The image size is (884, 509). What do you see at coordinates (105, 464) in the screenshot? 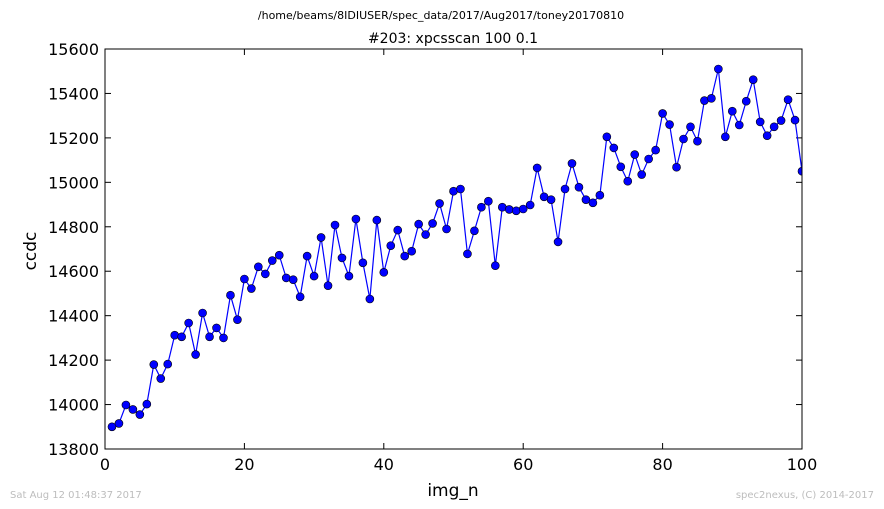
I see `x-tick-label: 0` at bounding box center [105, 464].